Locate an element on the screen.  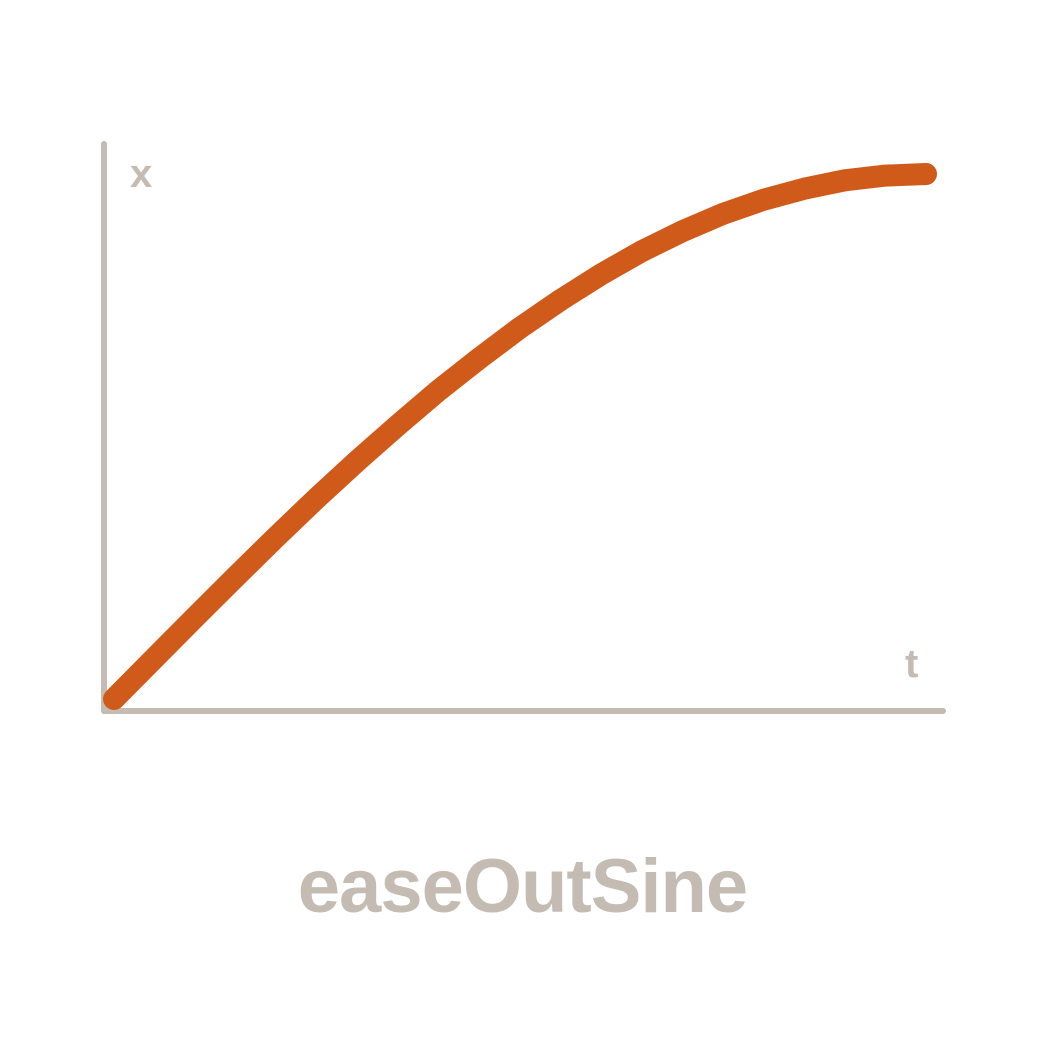
y-axis-label: x is located at coordinates (141, 174).